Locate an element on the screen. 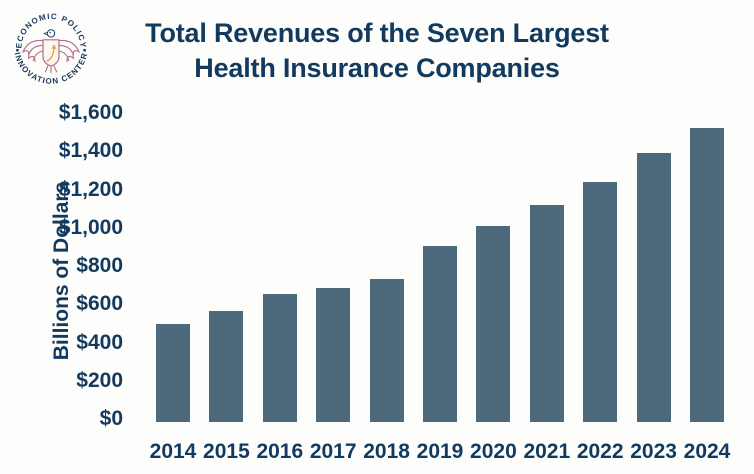 This screenshot has height=474, width=754. arrow-up-icon is located at coordinates (51, 53).